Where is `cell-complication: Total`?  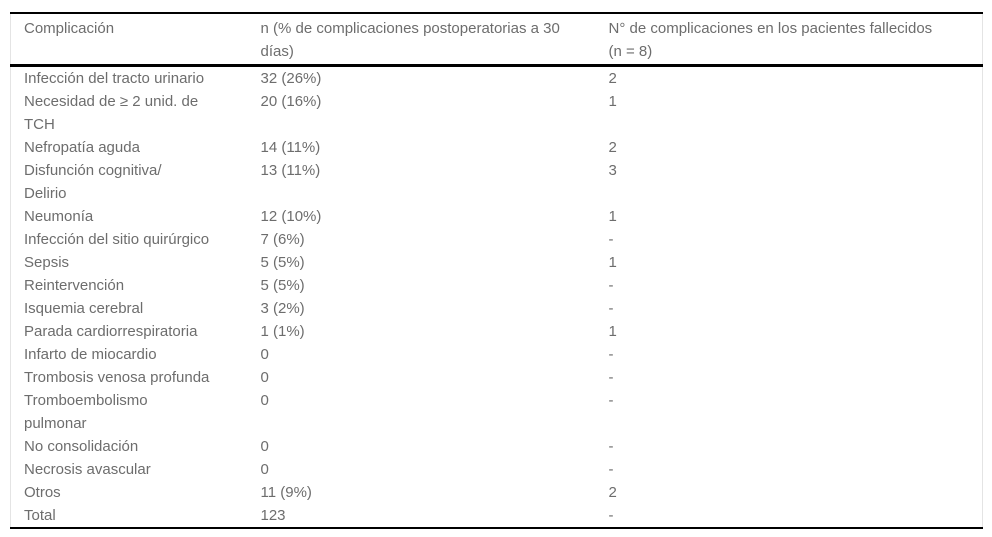
cell-complication: Total is located at coordinates (40, 515).